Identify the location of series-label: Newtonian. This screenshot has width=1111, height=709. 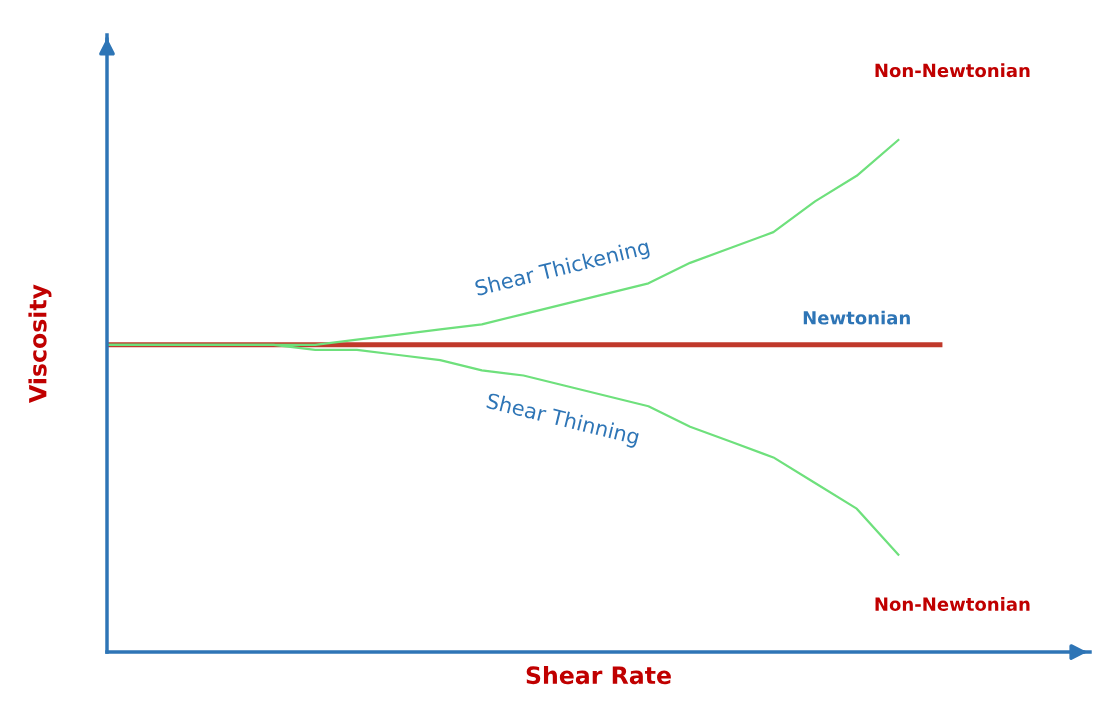
(856, 317).